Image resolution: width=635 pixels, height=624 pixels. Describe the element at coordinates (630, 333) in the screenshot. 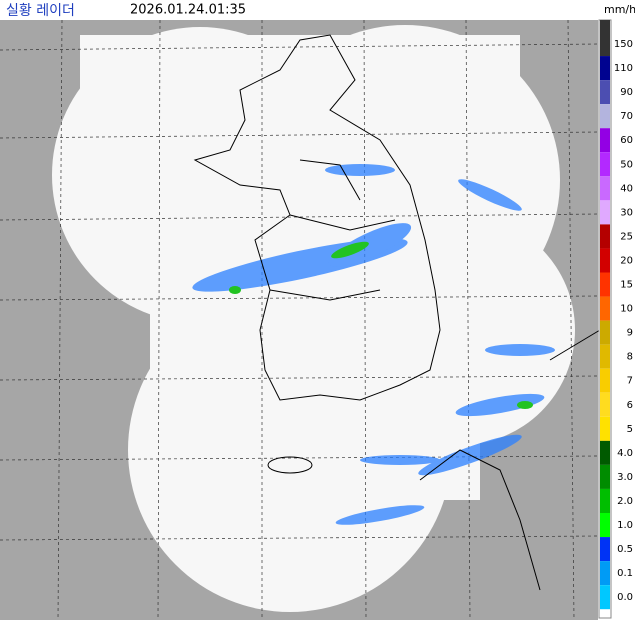

I see `legend-label: 9` at that location.